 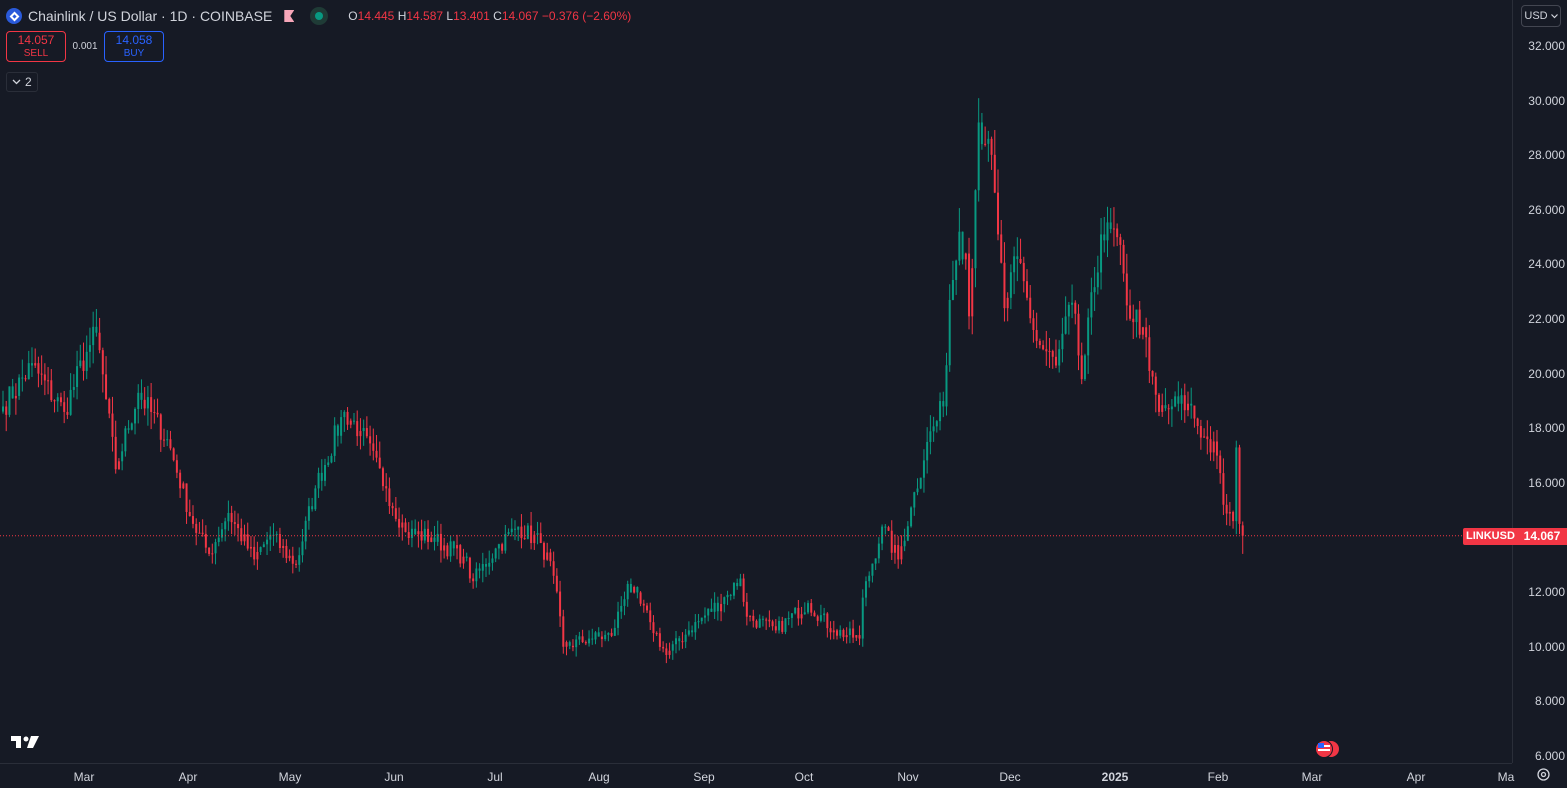 I want to click on price-axis-tick: 6.000, so click(x=1549, y=756).